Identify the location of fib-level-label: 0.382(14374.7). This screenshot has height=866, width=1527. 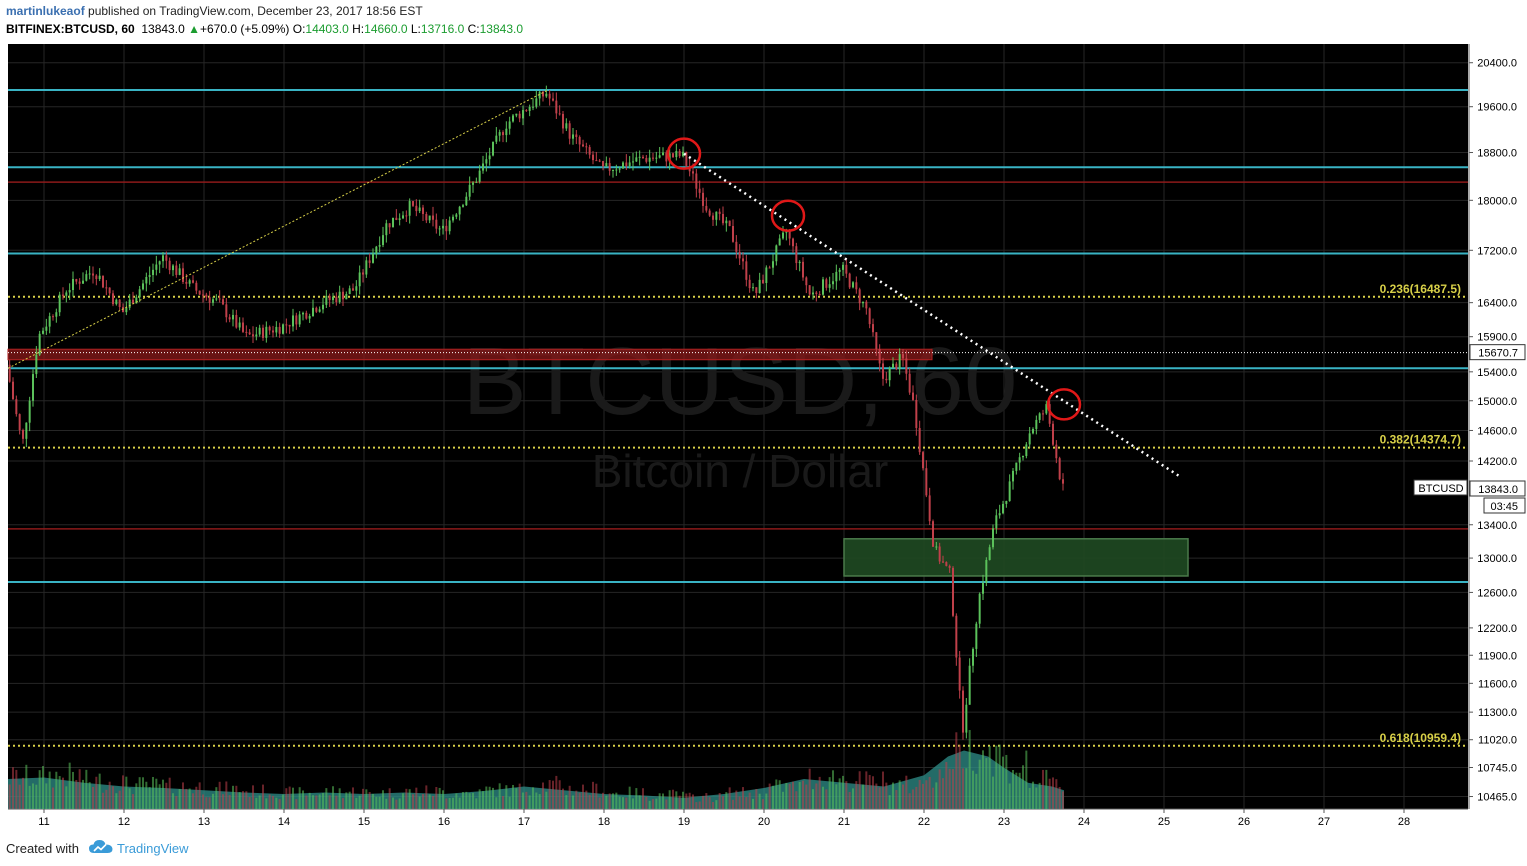
(1420, 440).